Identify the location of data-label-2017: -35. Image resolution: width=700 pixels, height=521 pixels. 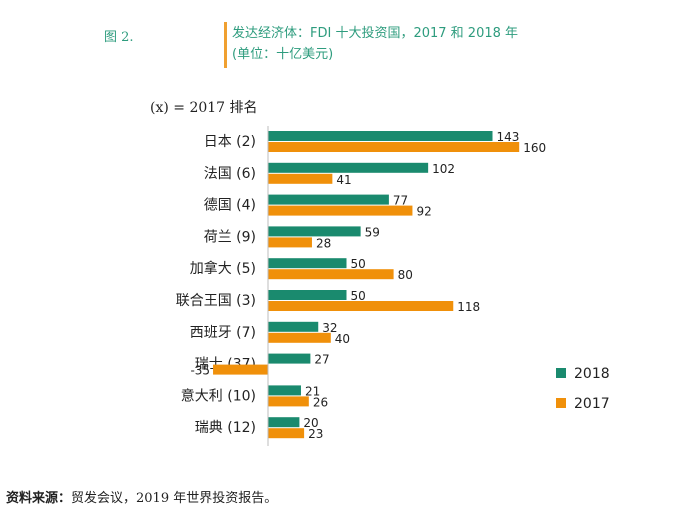
(200, 371).